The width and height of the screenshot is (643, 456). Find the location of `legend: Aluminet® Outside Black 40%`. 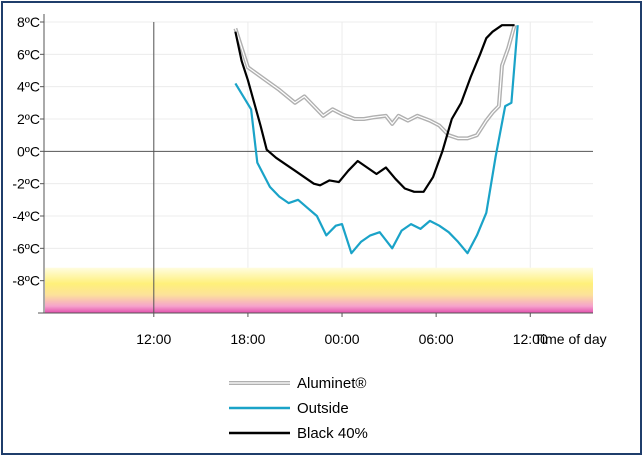

legend: Aluminet® Outside Black 40% is located at coordinates (298, 408).